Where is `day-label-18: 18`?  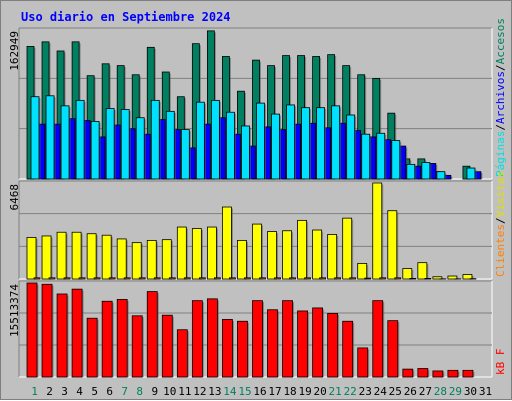
day-label-18: 18 is located at coordinates (289, 391).